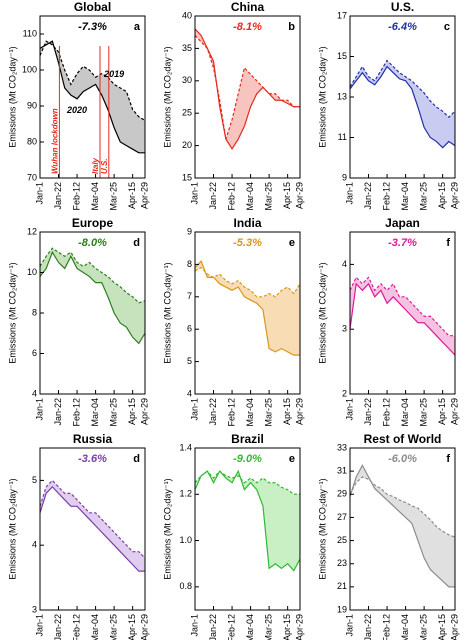 Image resolution: width=467 pixels, height=640 pixels. Describe the element at coordinates (342, 56) in the screenshot. I see `y-tick-label: 15` at that location.